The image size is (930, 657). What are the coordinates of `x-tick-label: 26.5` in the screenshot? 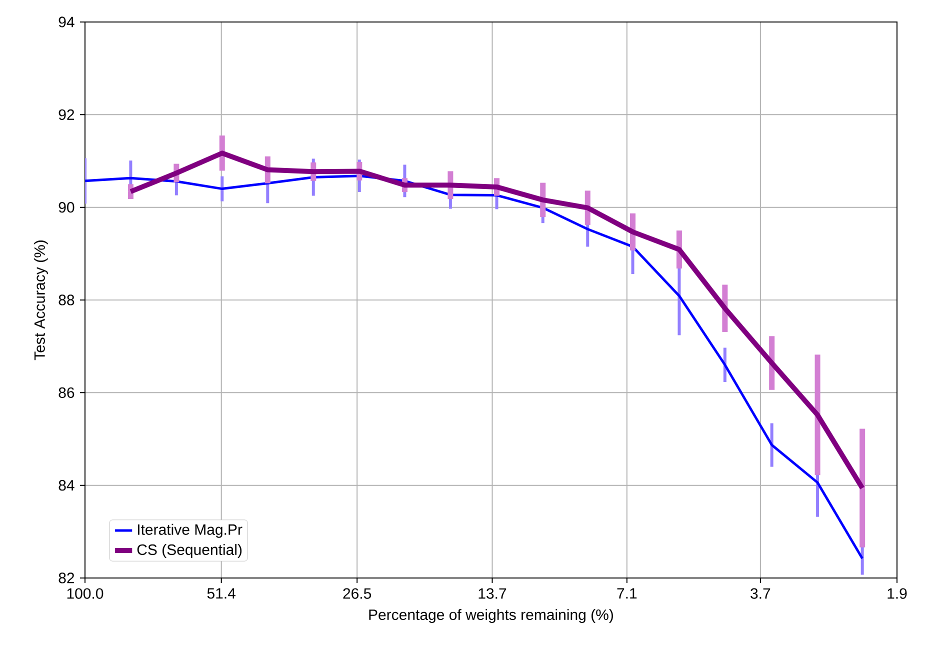 It's located at (357, 593).